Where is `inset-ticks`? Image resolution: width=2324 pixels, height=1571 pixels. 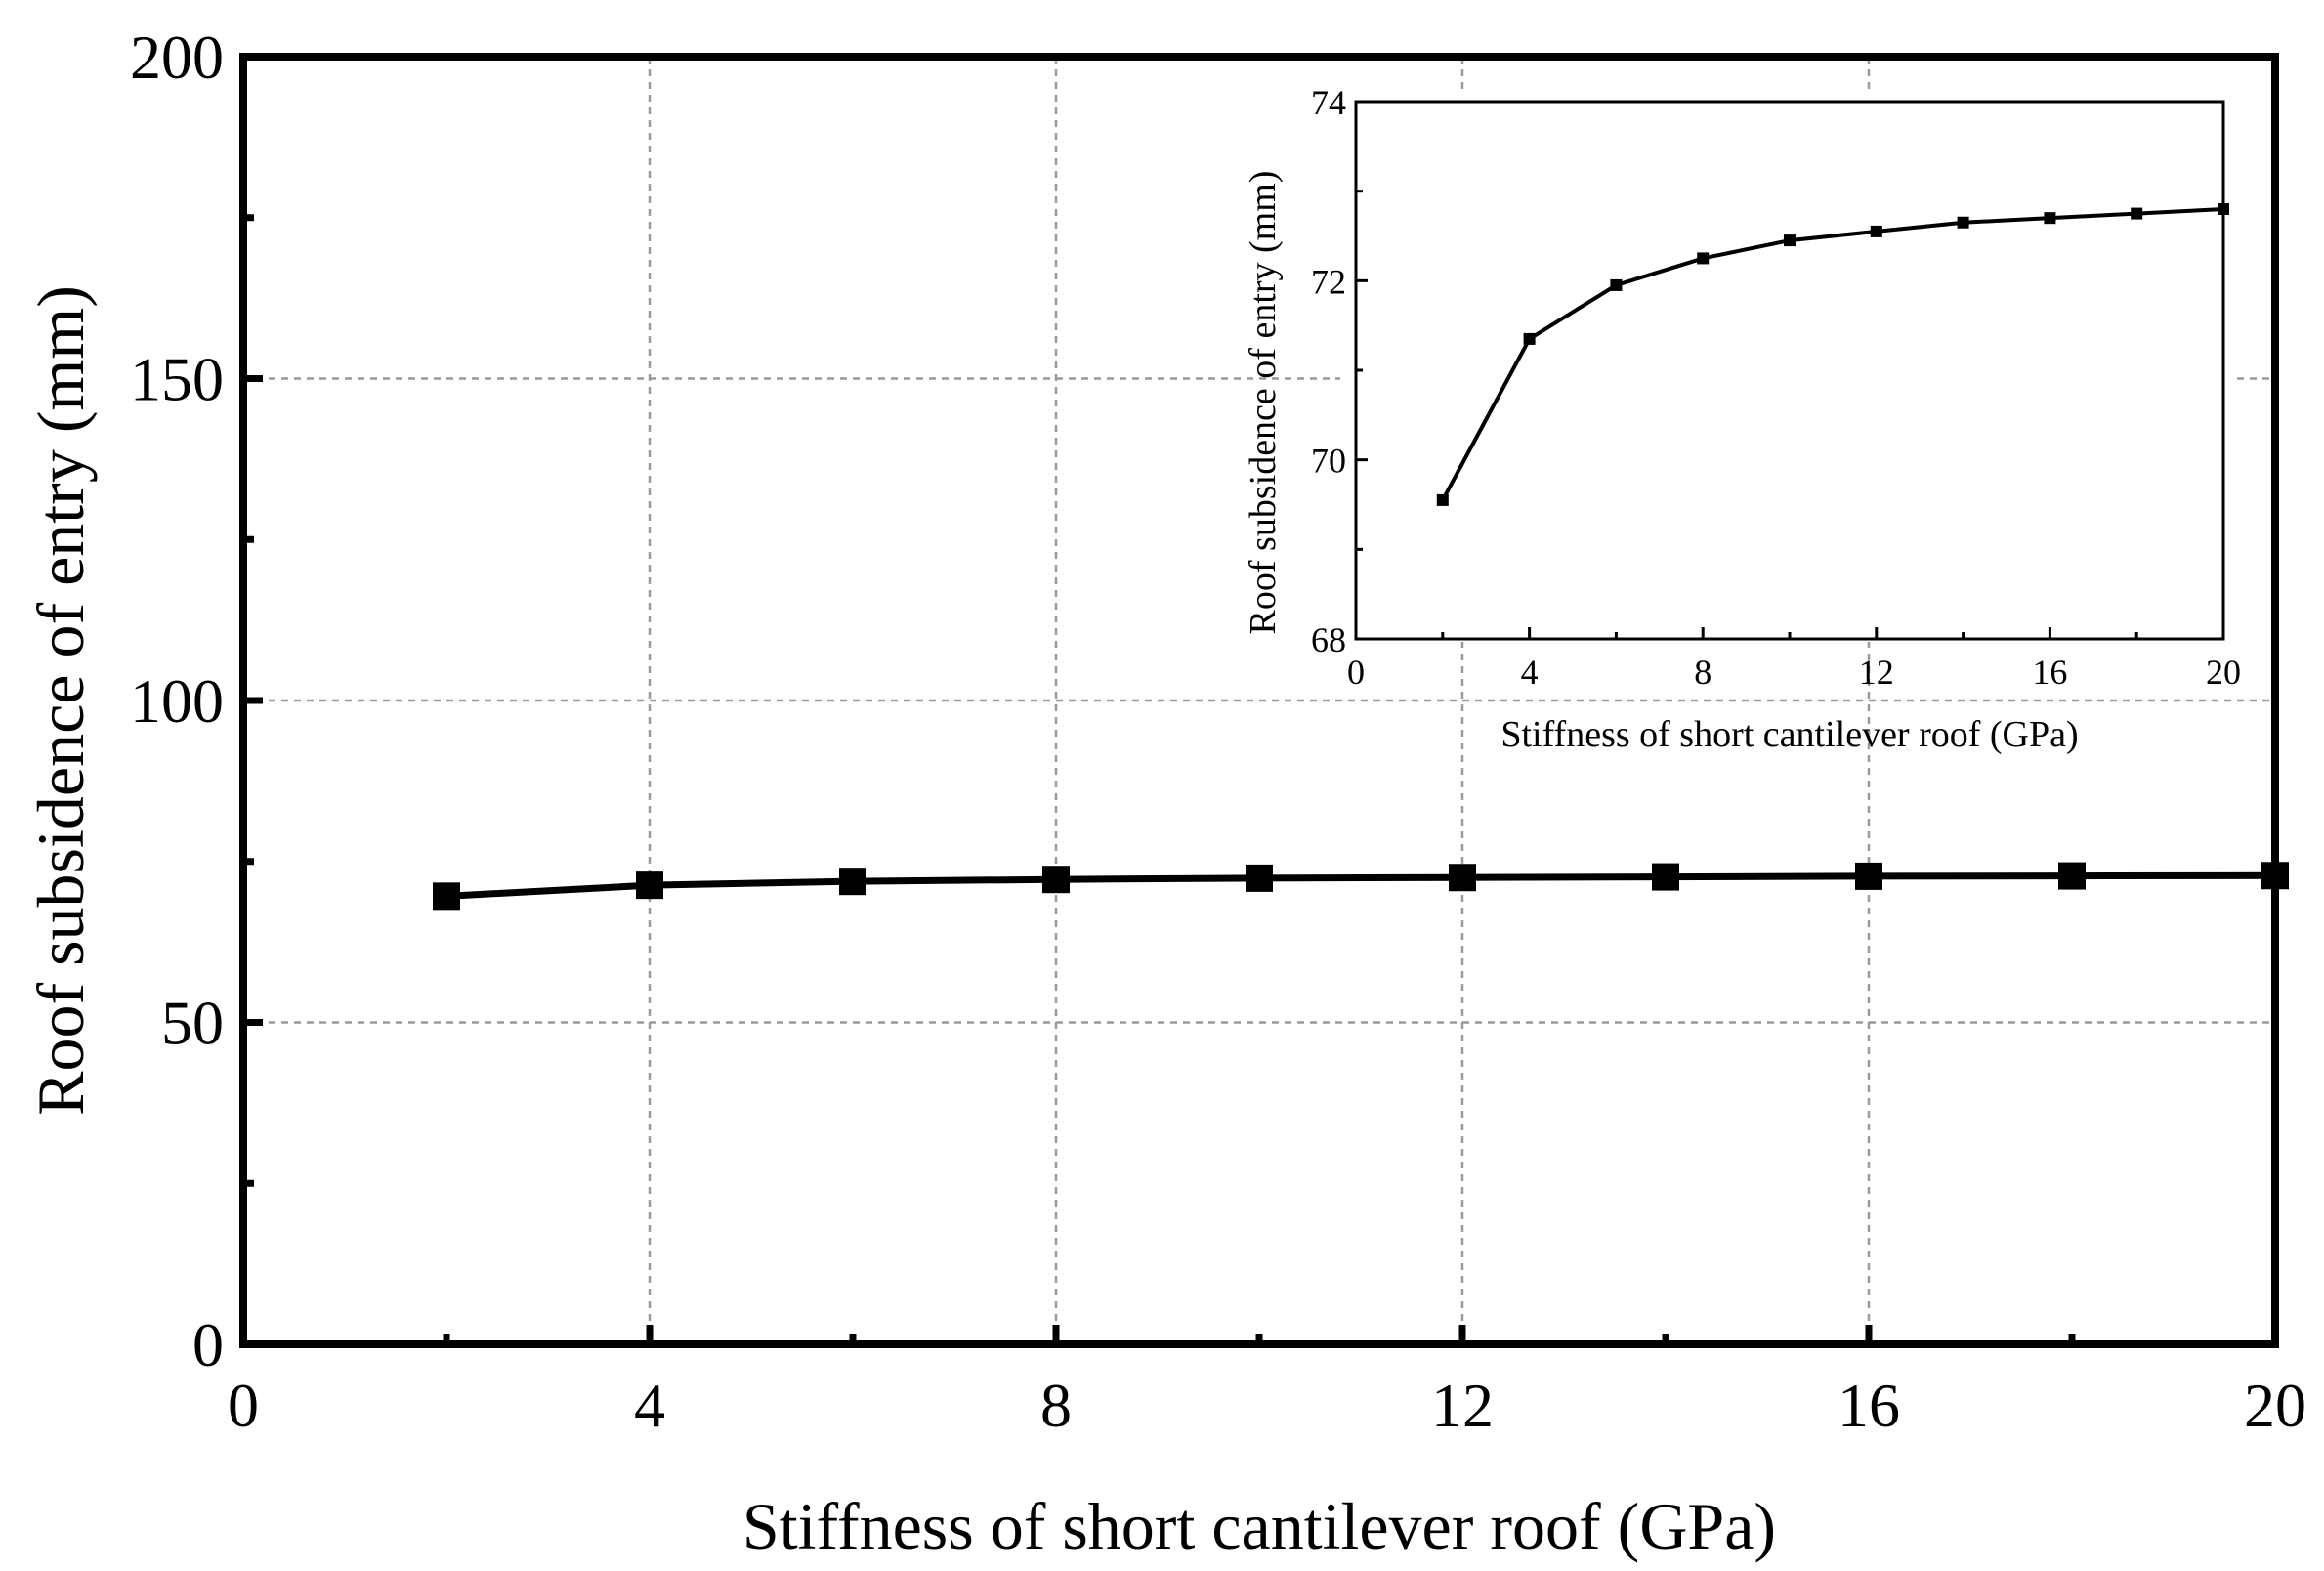
inset-ticks is located at coordinates (1789, 370).